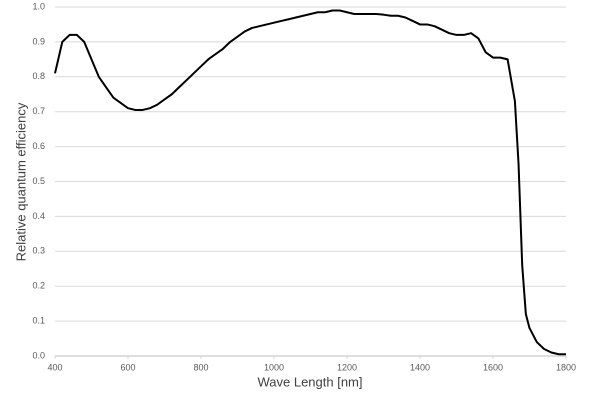  Describe the element at coordinates (127, 367) in the screenshot. I see `x-tick-label: 600` at that location.